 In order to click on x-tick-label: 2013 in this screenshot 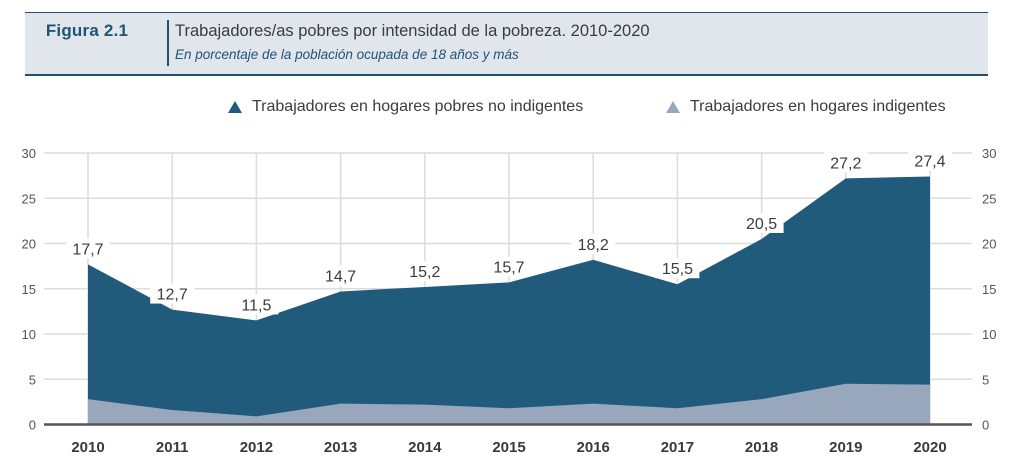, I will do `click(340, 447)`.